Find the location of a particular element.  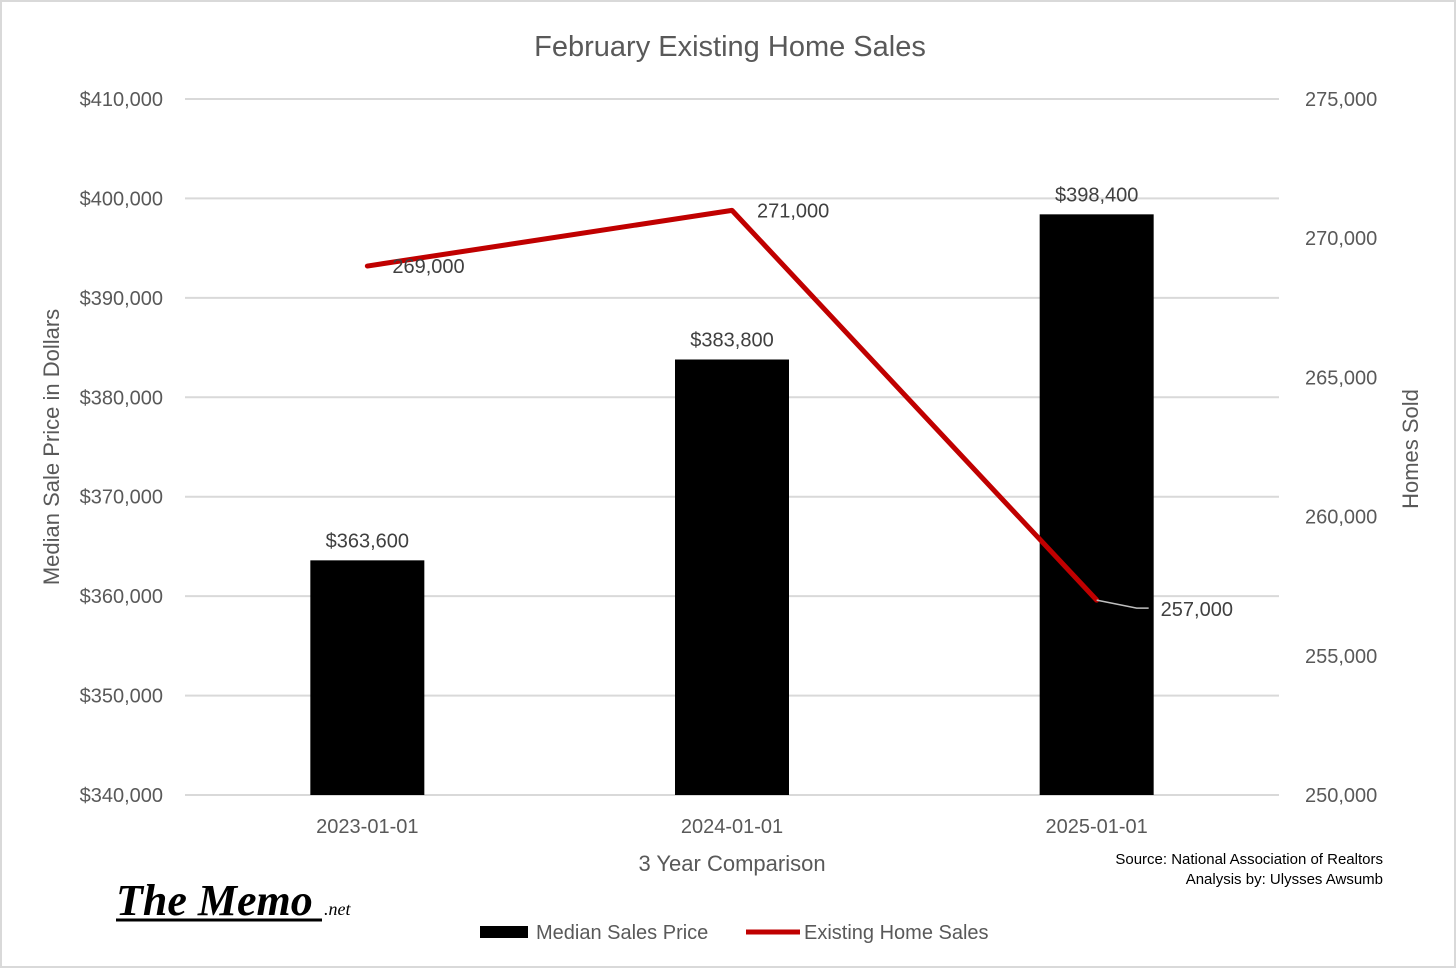

label-leader-line is located at coordinates (1122, 604).